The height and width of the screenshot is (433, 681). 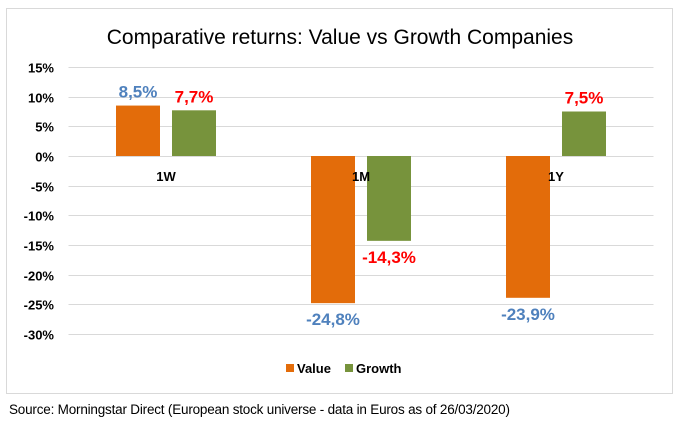 I want to click on legend-label: Value, so click(x=314, y=368).